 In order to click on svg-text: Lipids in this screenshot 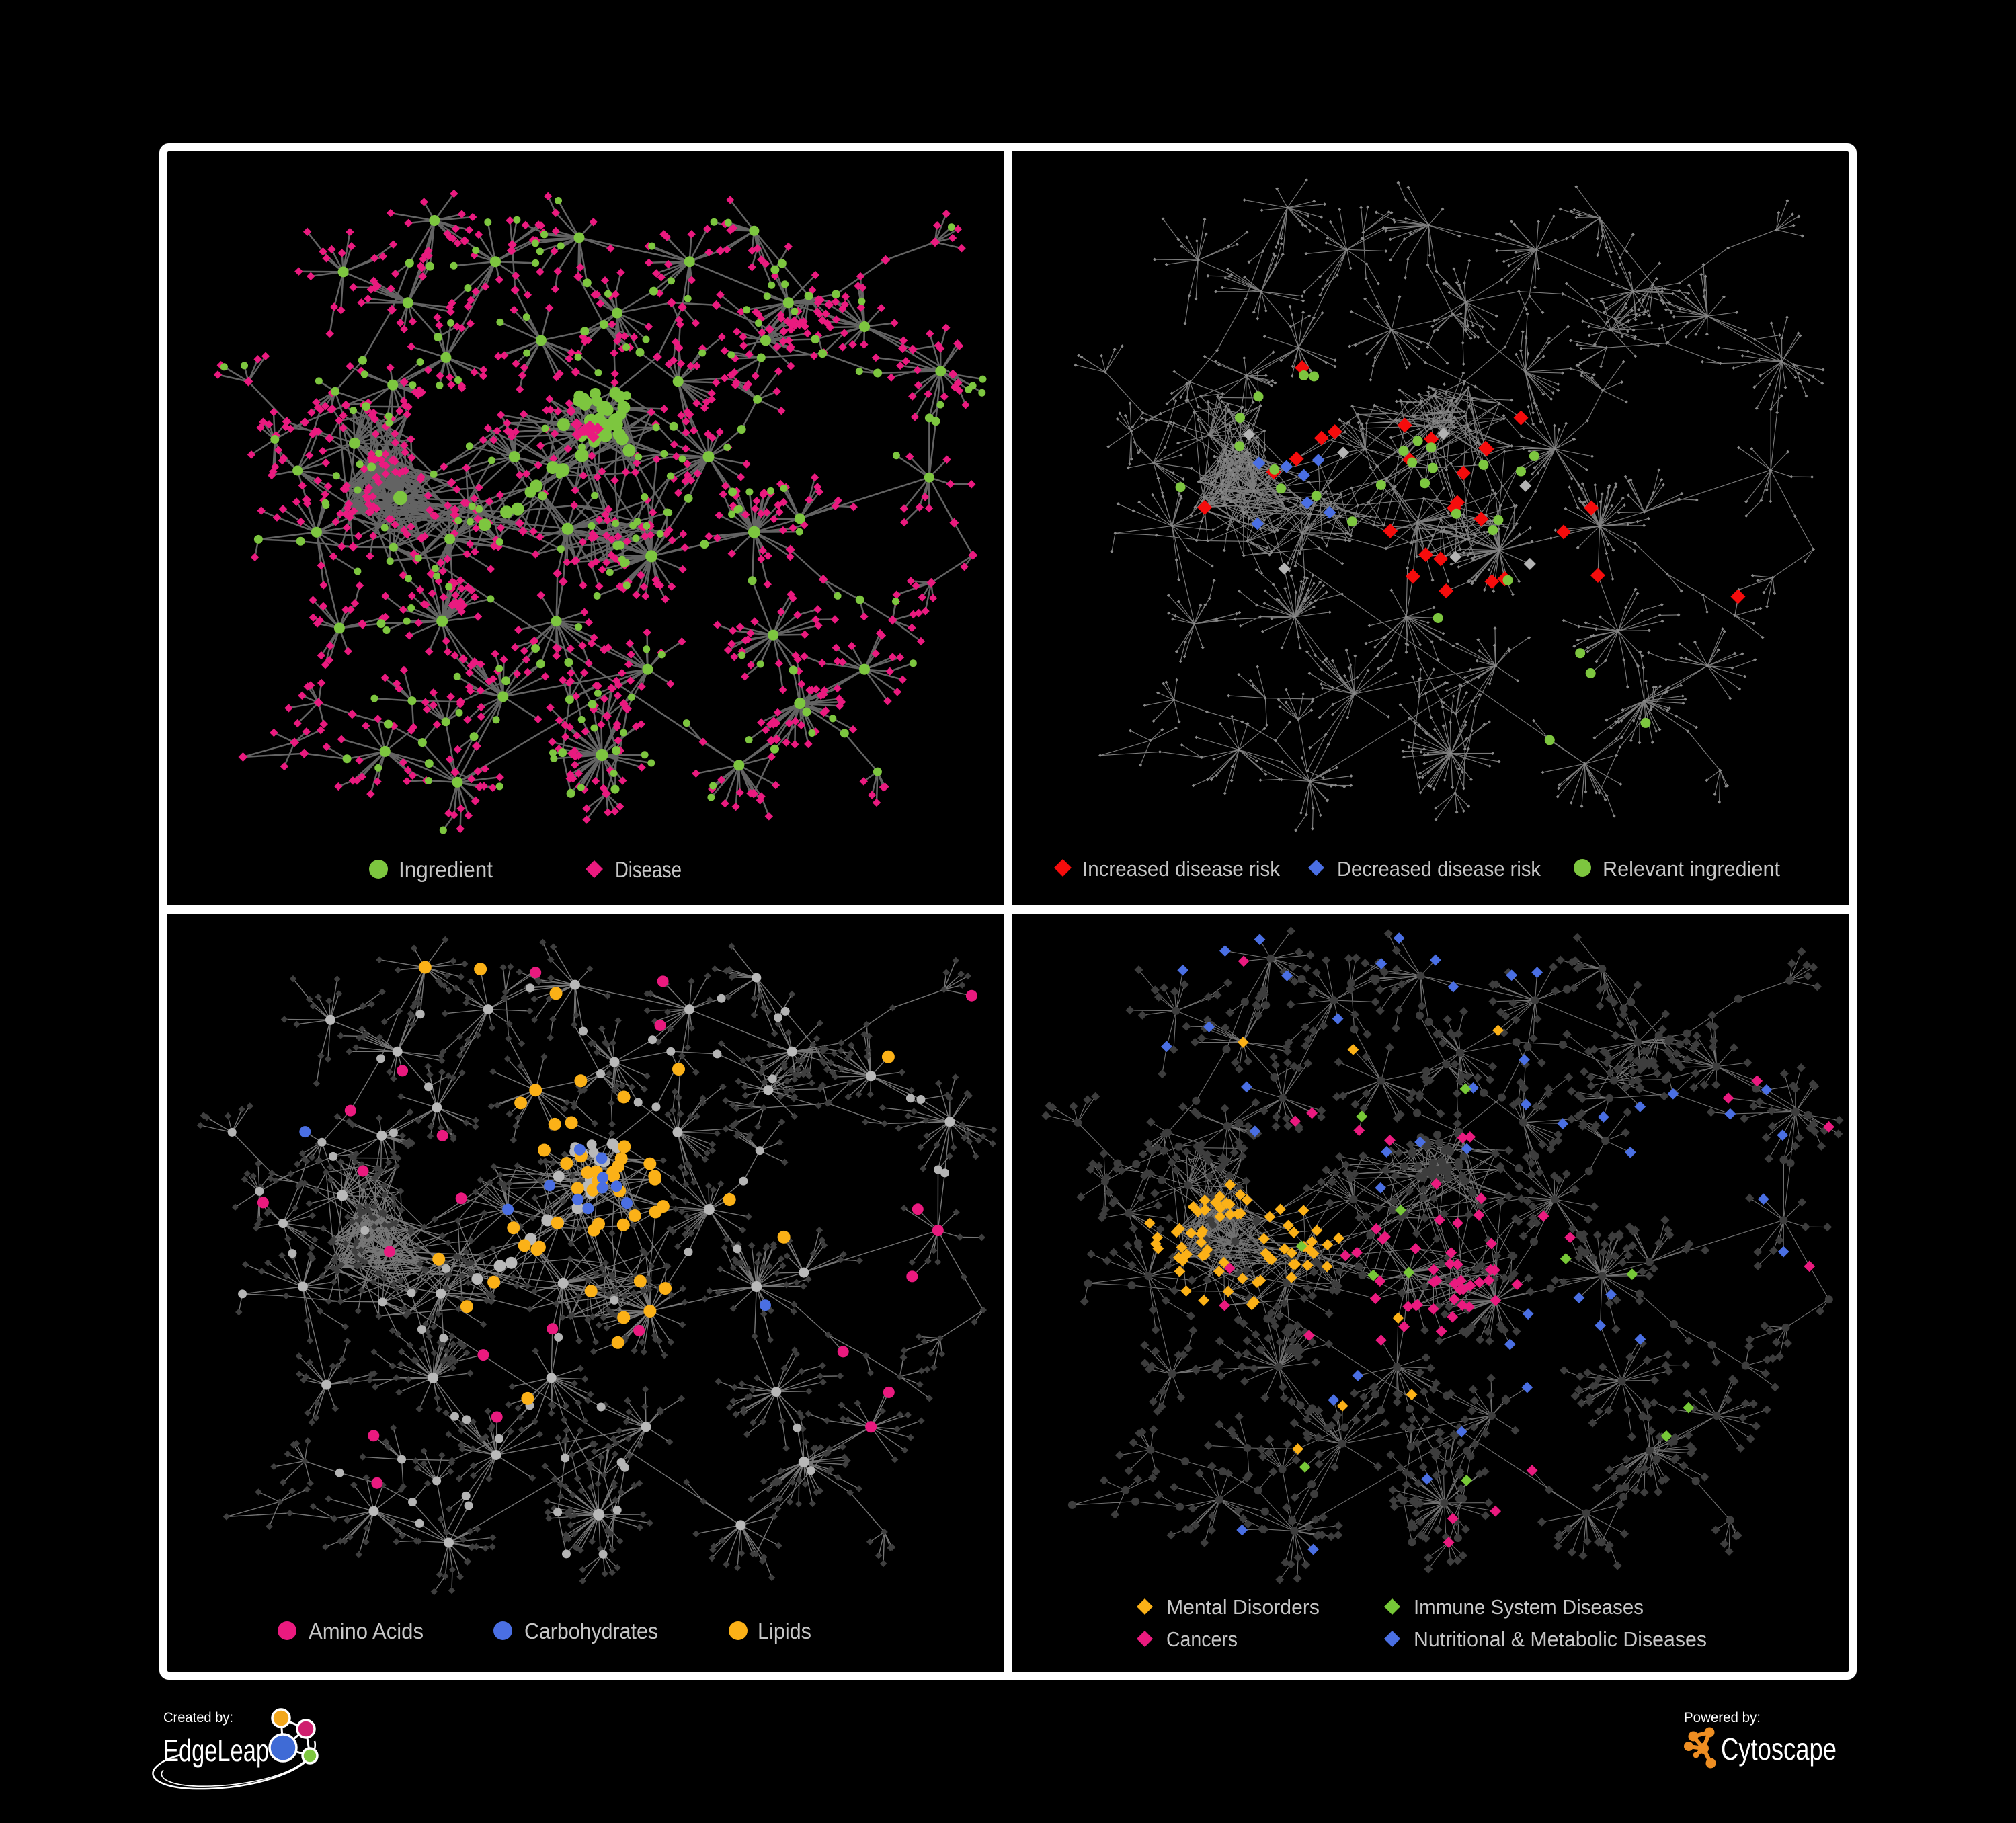, I will do `click(784, 1631)`.